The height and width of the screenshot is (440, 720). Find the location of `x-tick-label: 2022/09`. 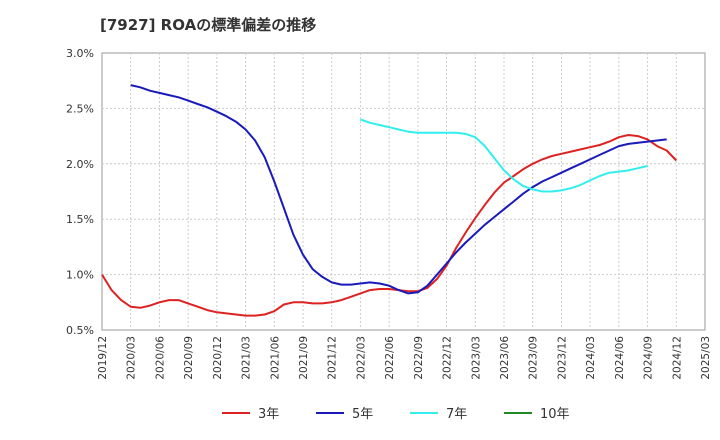

x-tick-label: 2022/09 is located at coordinates (419, 358).